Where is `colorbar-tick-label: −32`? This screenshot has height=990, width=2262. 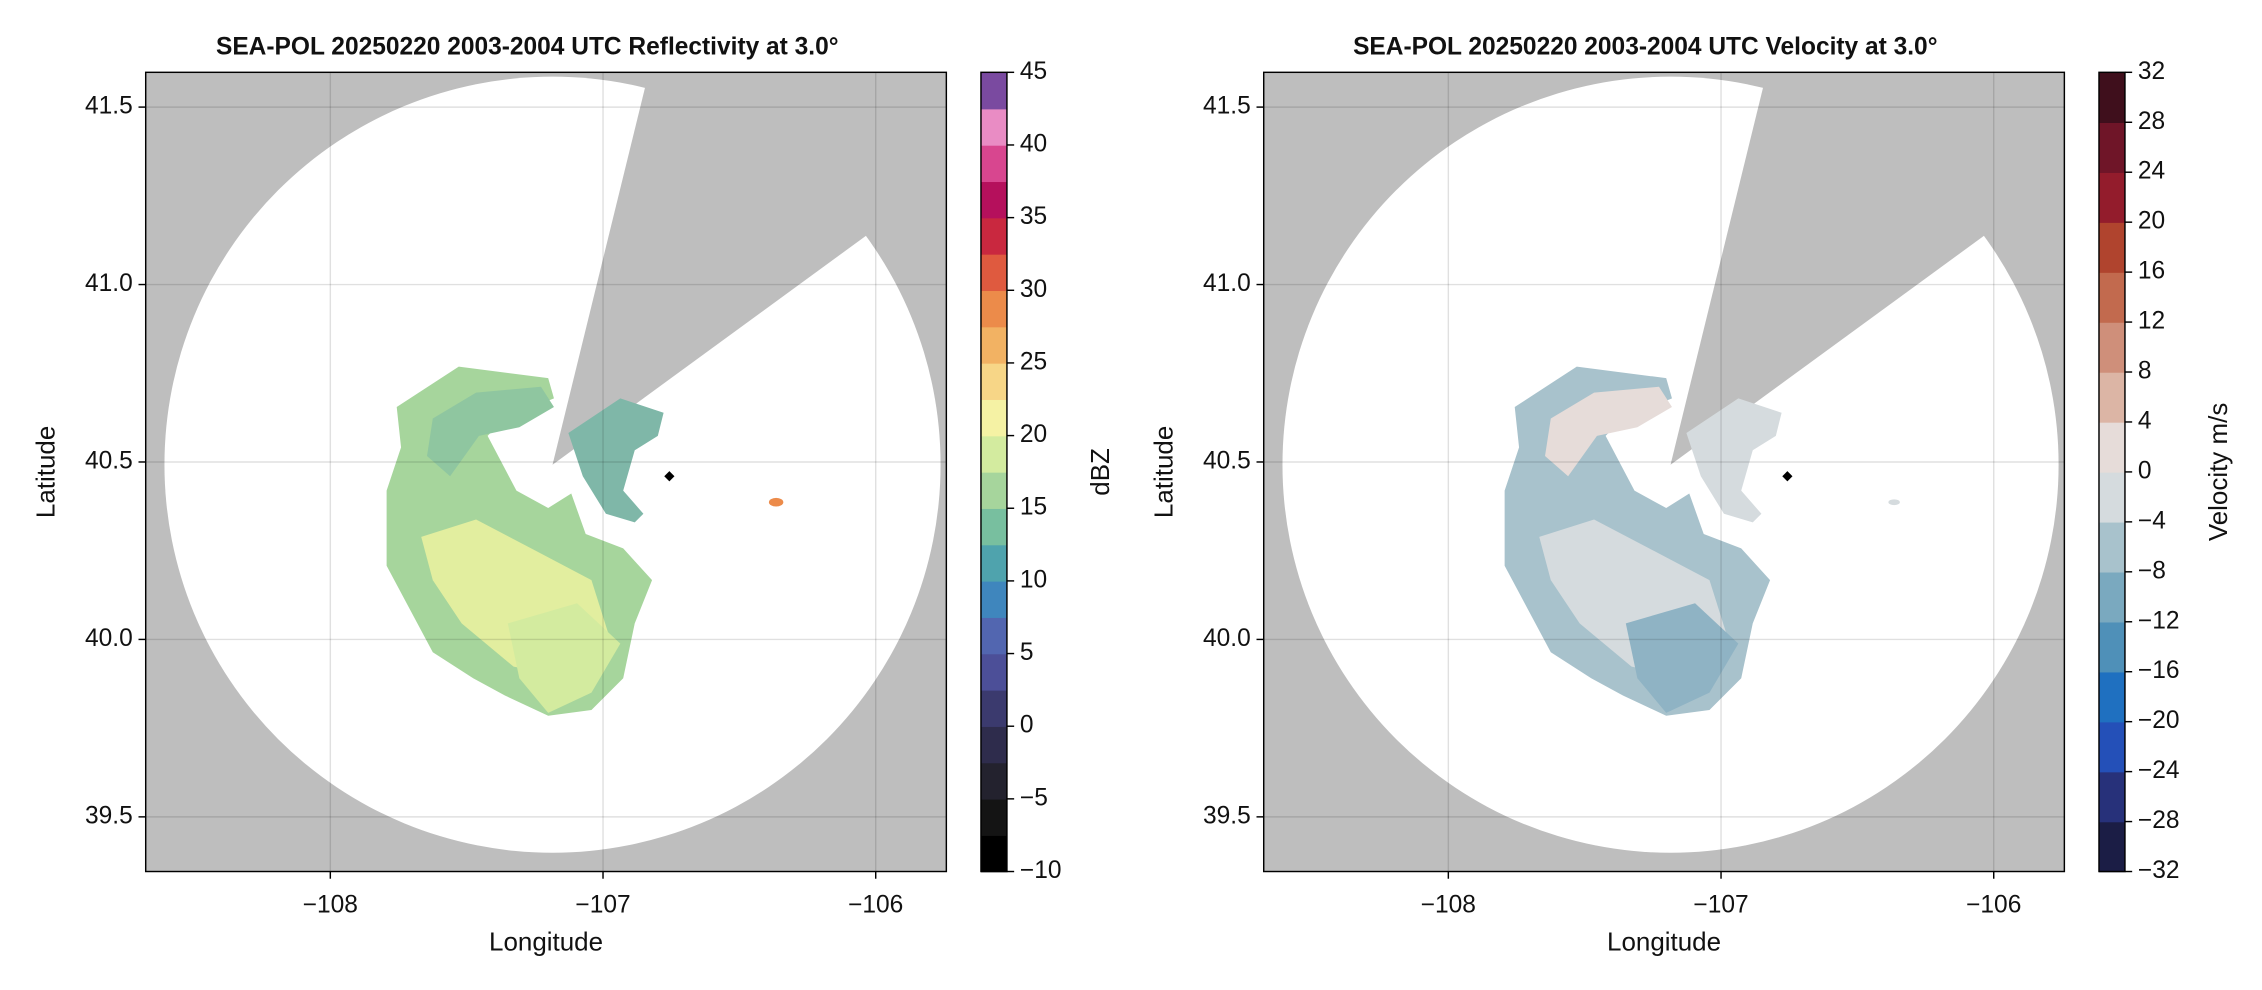 colorbar-tick-label: −32 is located at coordinates (2159, 870).